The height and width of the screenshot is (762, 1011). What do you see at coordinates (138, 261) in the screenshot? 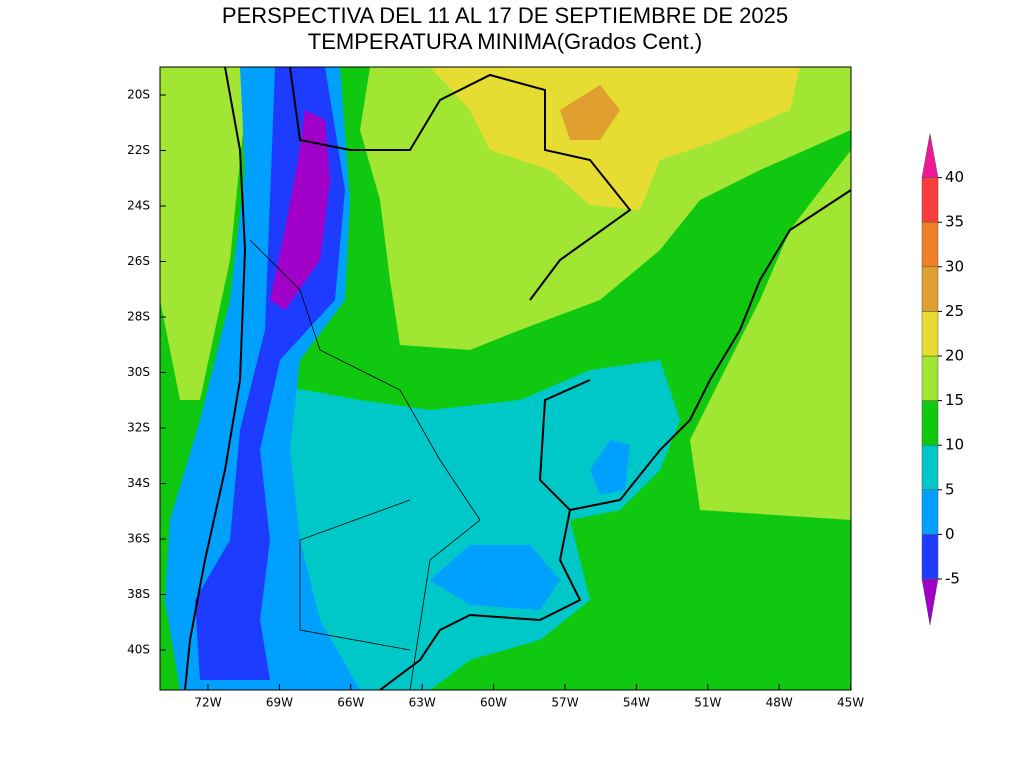
I see `lat-tick-label: 26S` at bounding box center [138, 261].